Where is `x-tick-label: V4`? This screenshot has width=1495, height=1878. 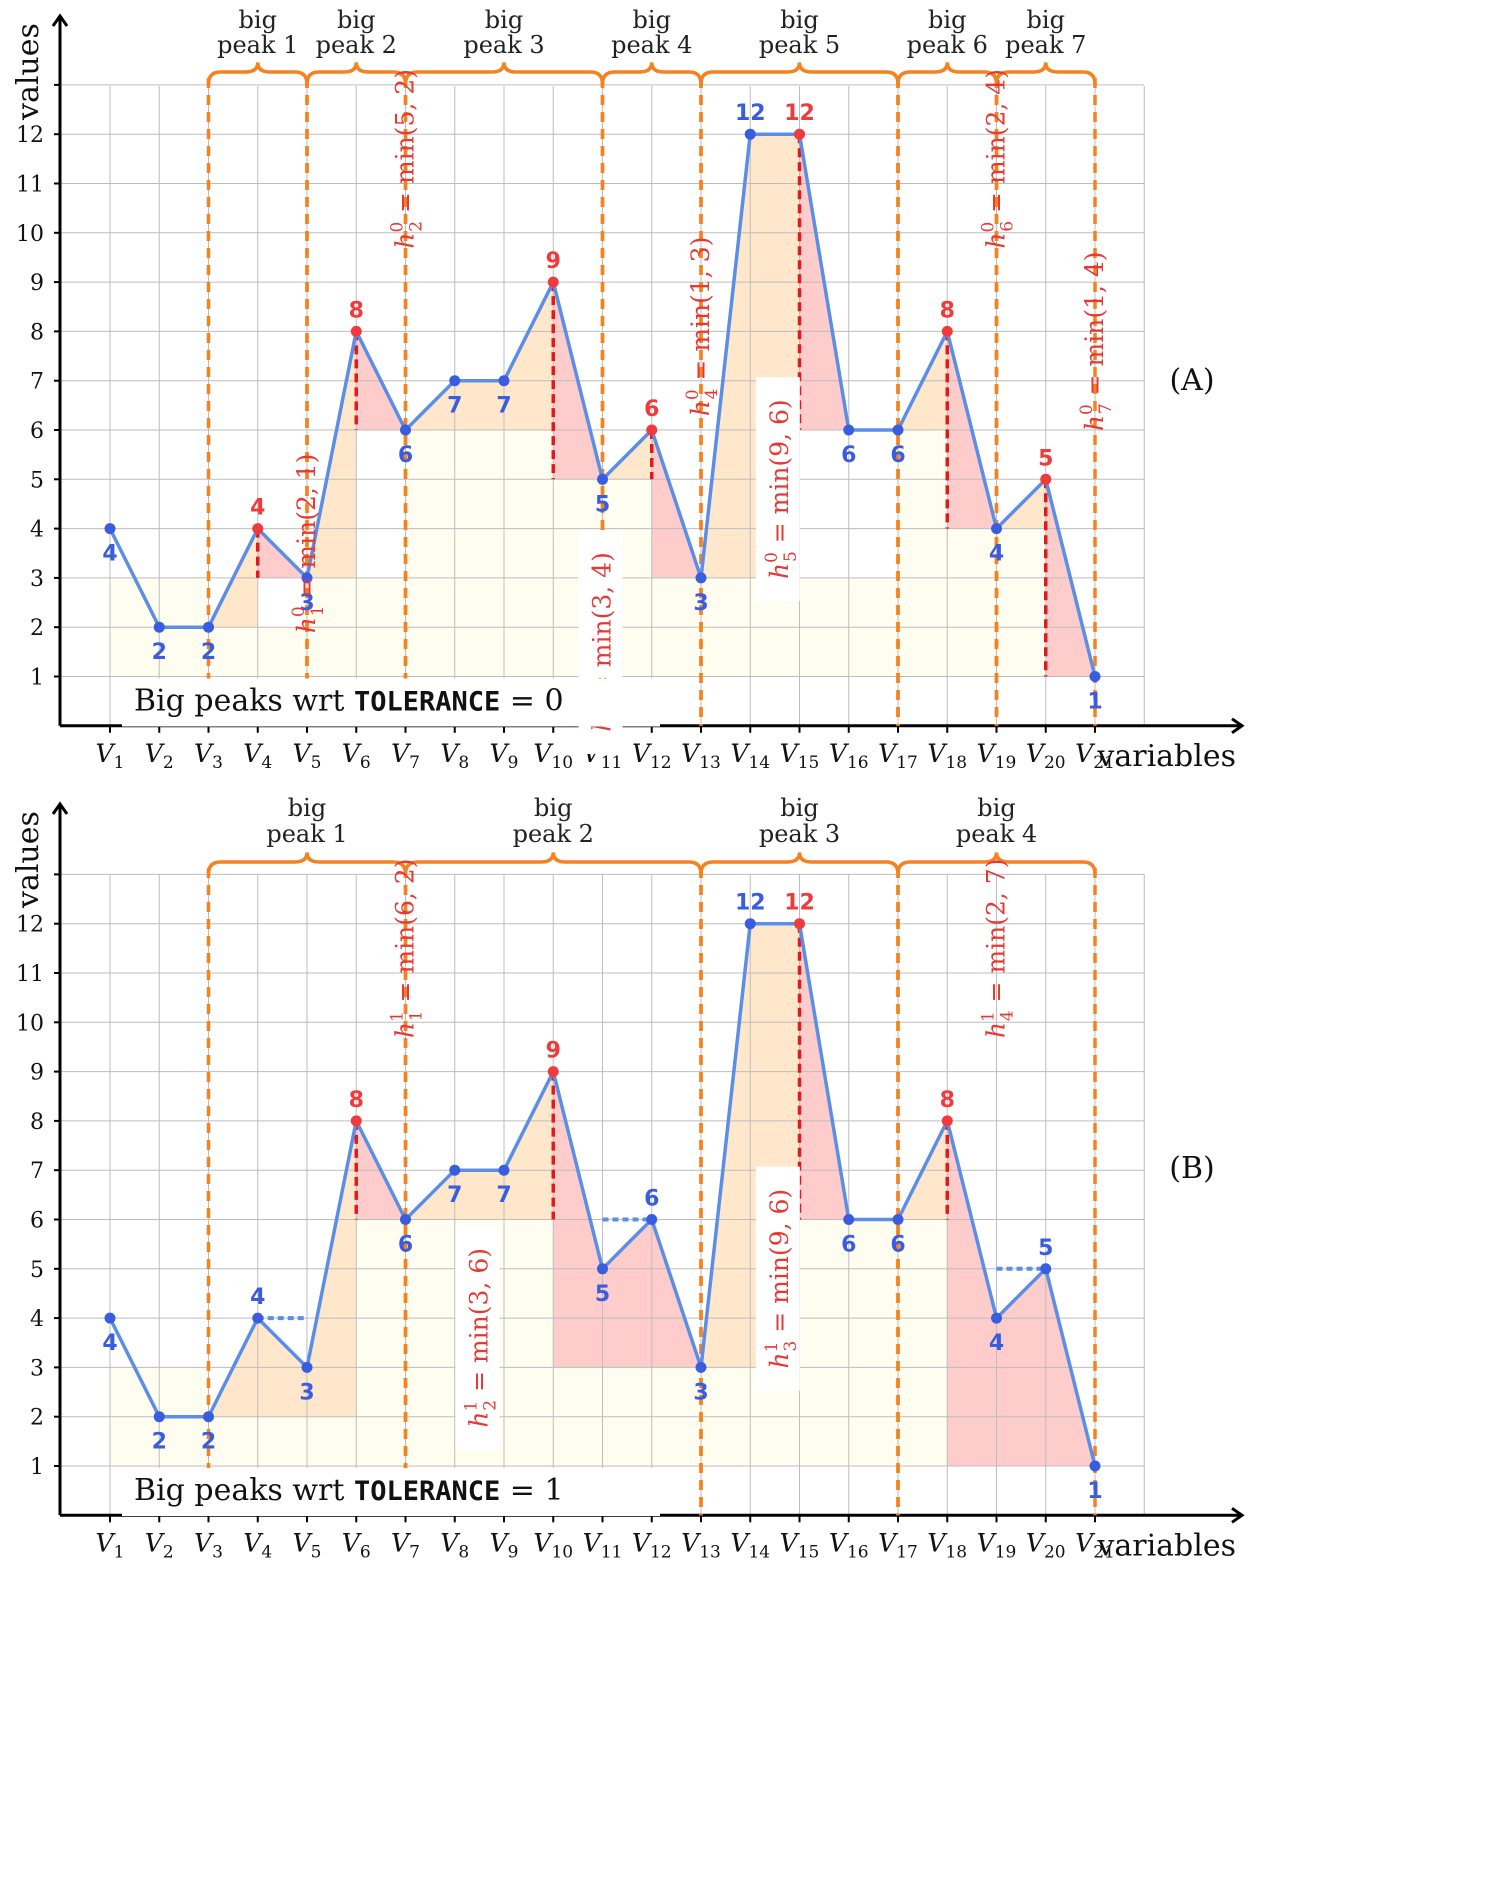 x-tick-label: V4 is located at coordinates (257, 756).